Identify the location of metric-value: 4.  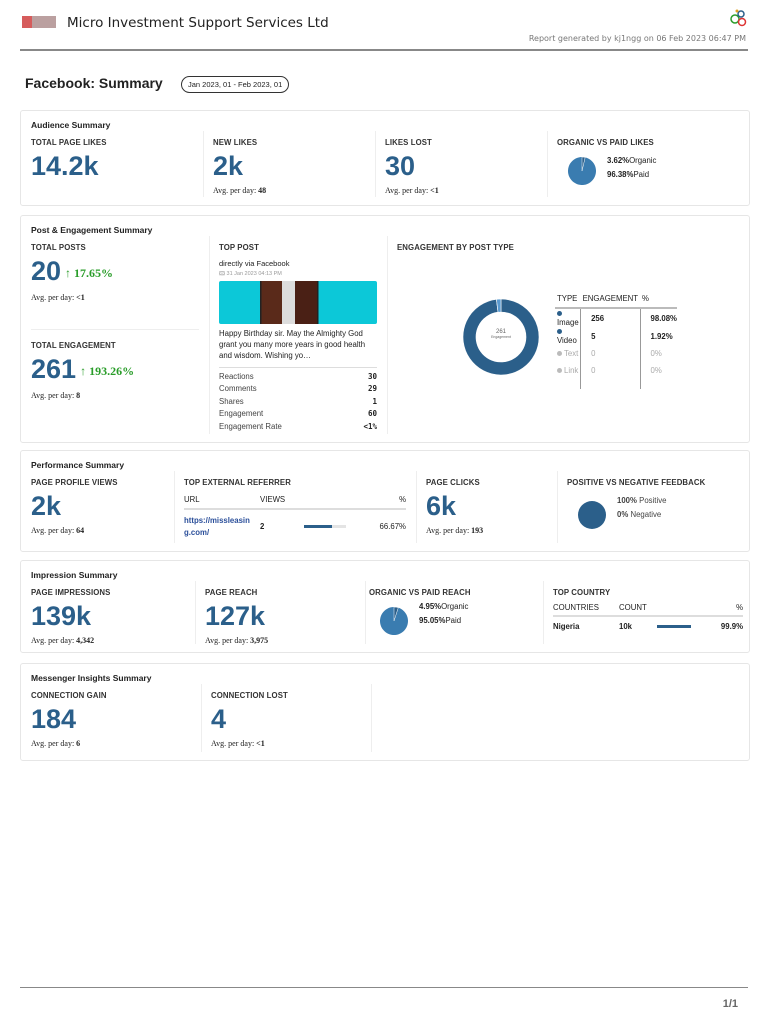
(219, 719).